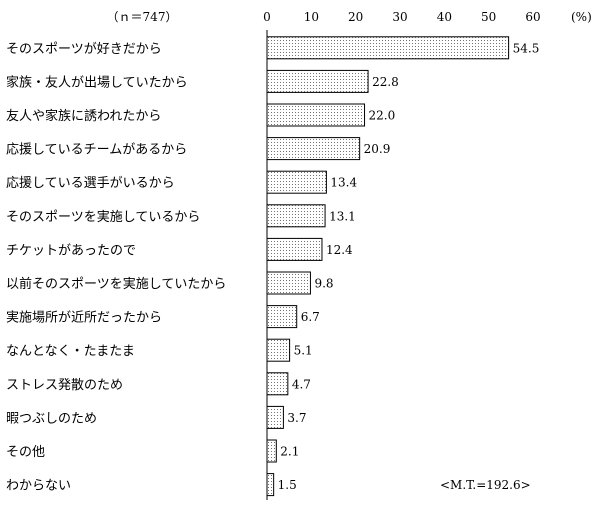  I want to click on x-tick-label: 30, so click(399, 17).